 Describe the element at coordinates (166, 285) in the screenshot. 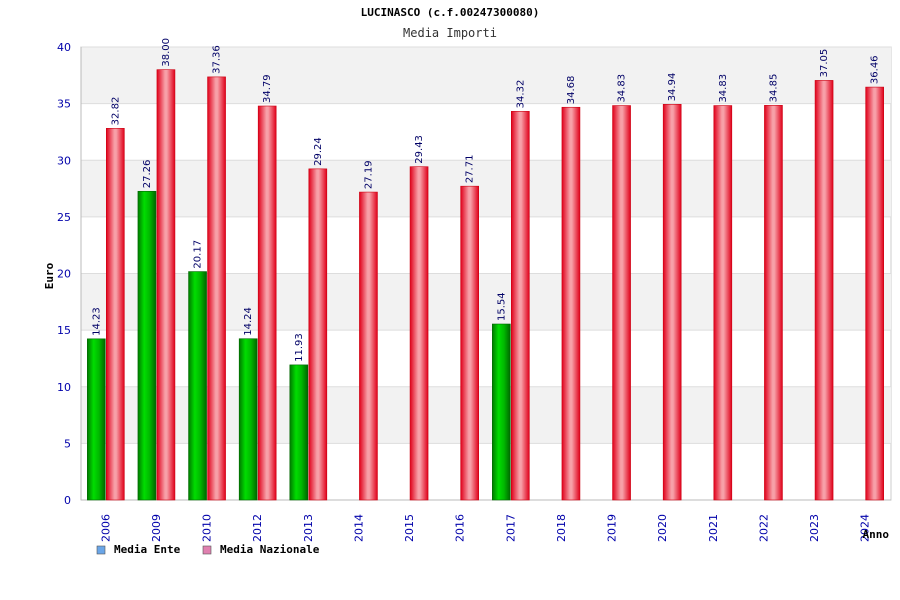

I see `bar-media-nazionale-2009` at that location.